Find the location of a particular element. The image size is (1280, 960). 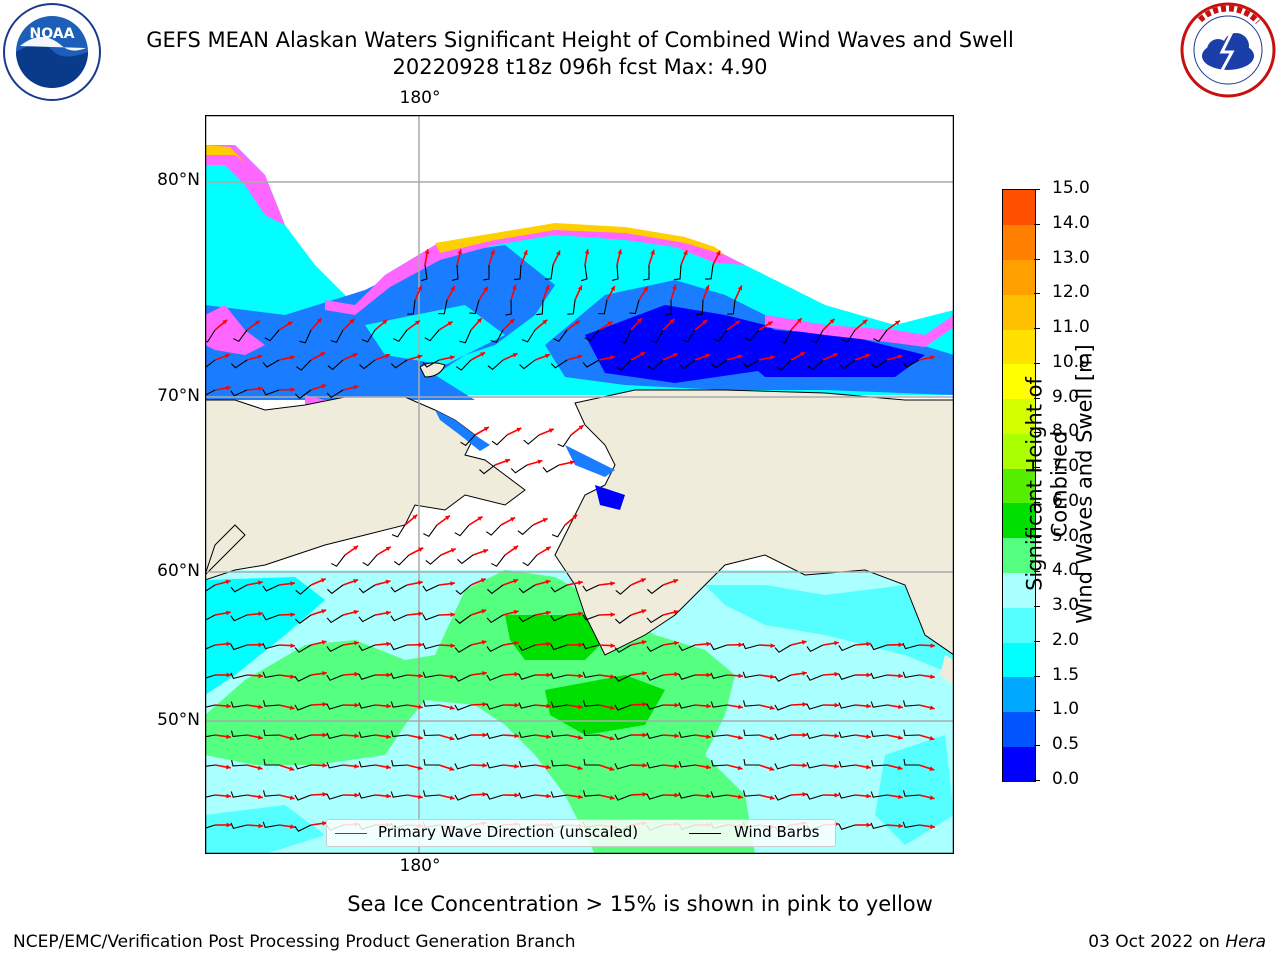

wave-direction-legend-line is located at coordinates (351, 833).